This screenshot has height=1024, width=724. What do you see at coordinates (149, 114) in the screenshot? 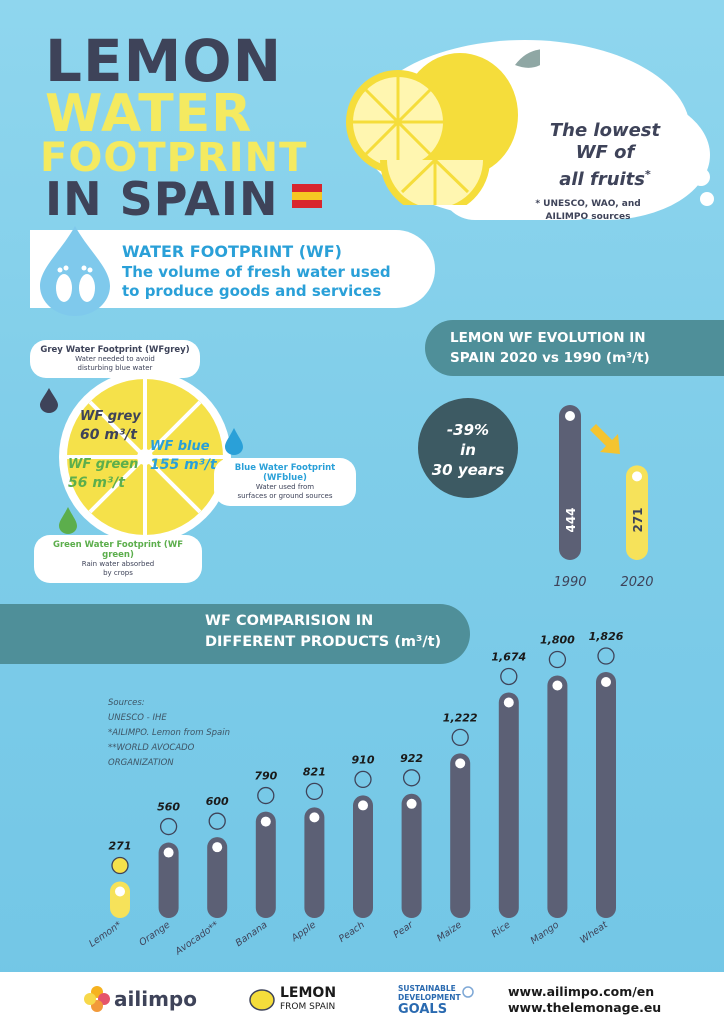
I see `title-line-2: WATER` at bounding box center [149, 114].